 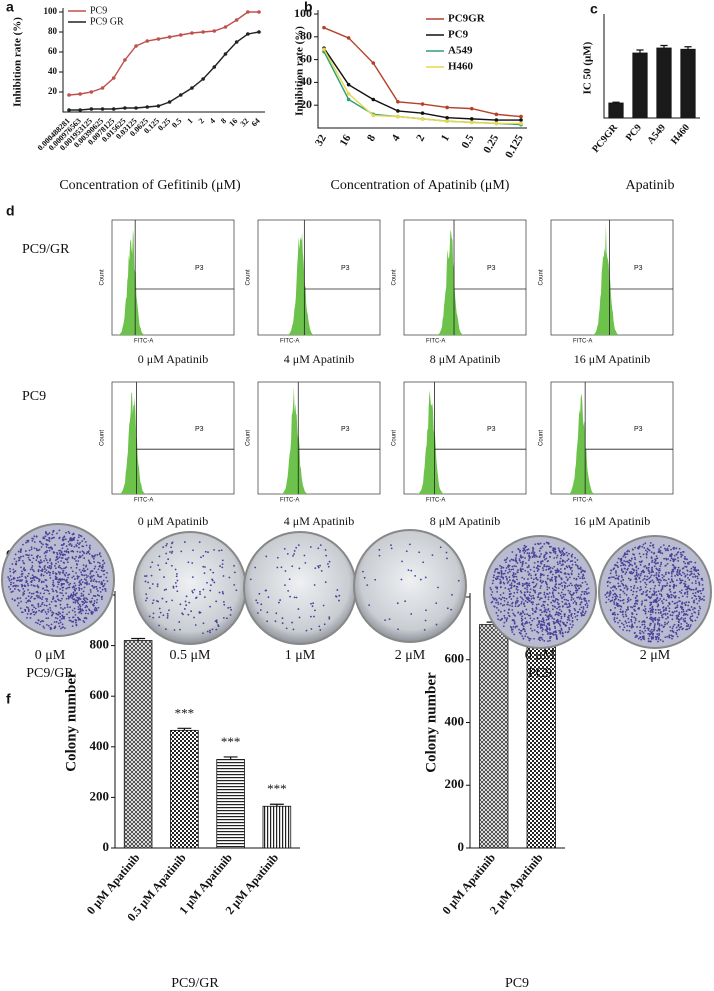 I want to click on series-line, so click(x=164, y=71).